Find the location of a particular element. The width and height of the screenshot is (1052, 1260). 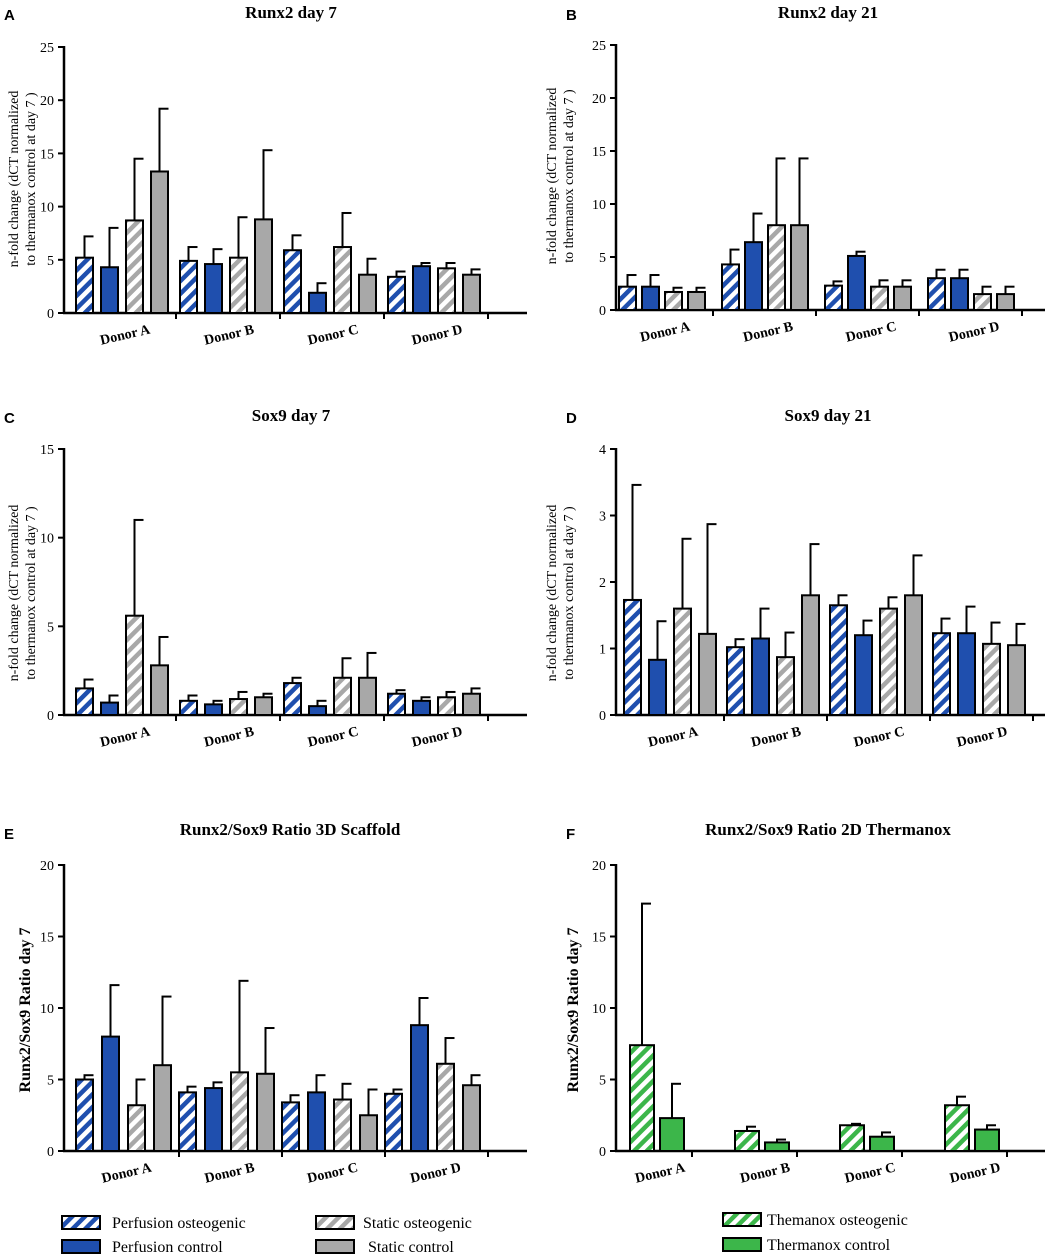

legend-label: Static control is located at coordinates (411, 1247).